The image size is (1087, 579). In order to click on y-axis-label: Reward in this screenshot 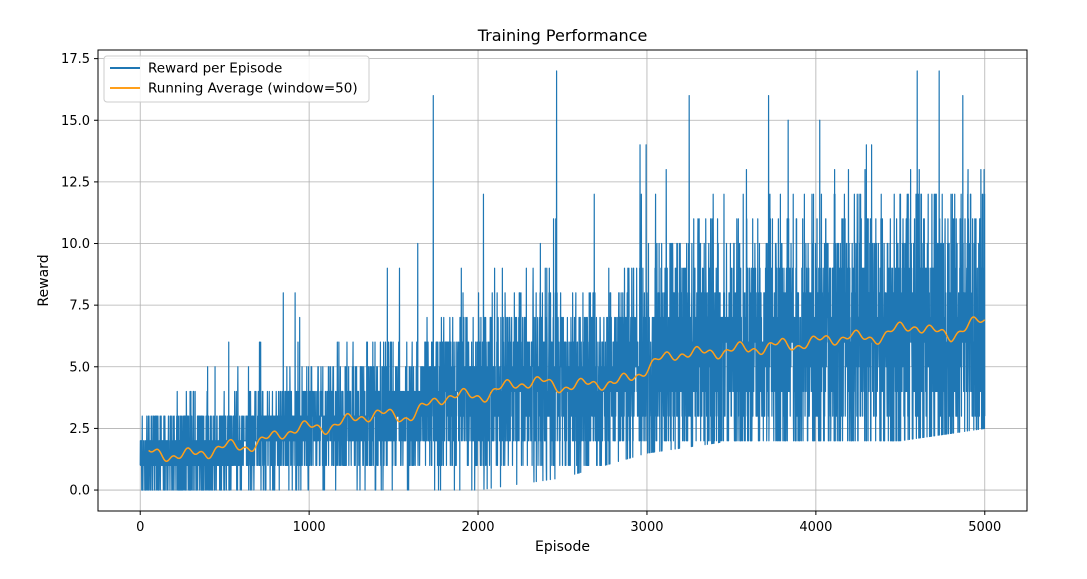, I will do `click(44, 280)`.